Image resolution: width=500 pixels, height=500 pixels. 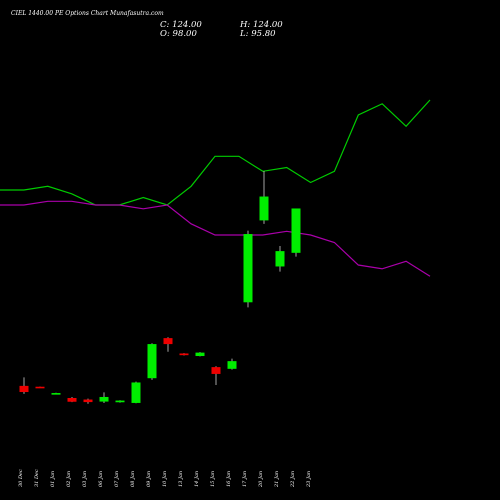 I want to click on x-tick-label: 16 Jan, so click(x=229, y=479).